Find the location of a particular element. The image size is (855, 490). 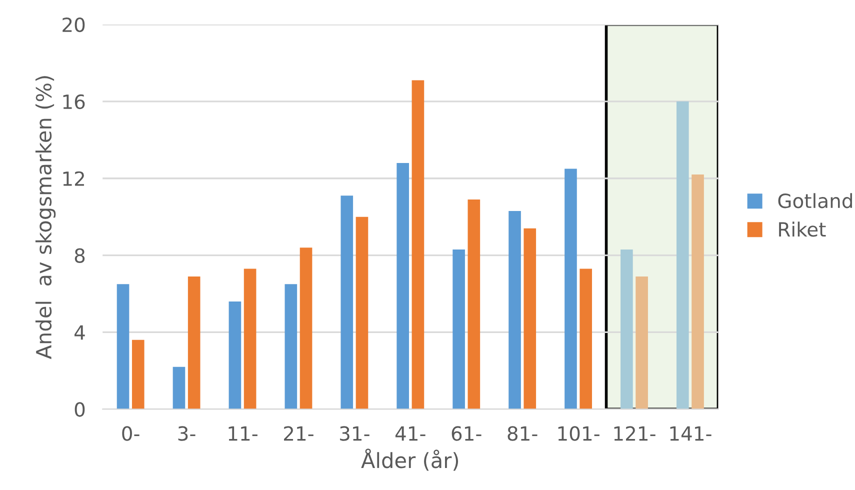

y-tick-label: 12 is located at coordinates (73, 178).